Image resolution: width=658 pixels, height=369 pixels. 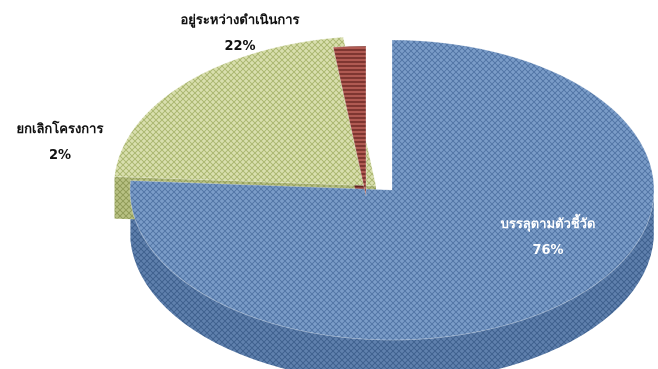 I want to click on slice-percent-label: 76%, so click(x=547, y=250).